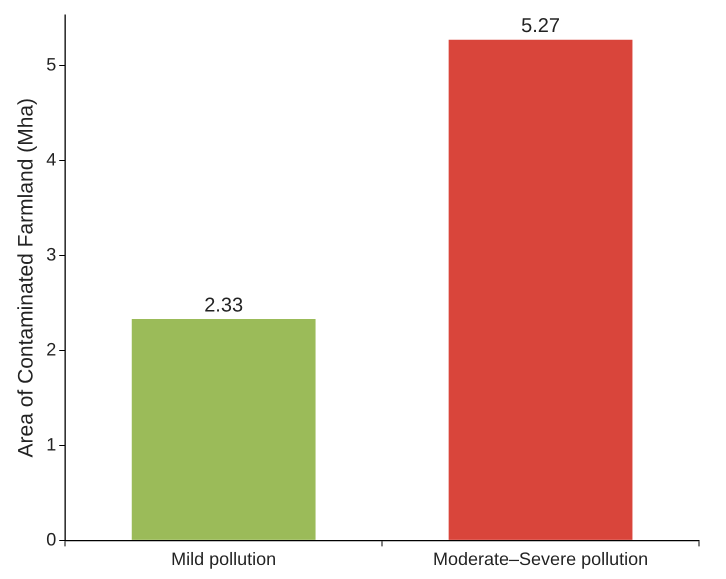 The height and width of the screenshot is (579, 726). I want to click on y-tick-label: 1, so click(51, 444).